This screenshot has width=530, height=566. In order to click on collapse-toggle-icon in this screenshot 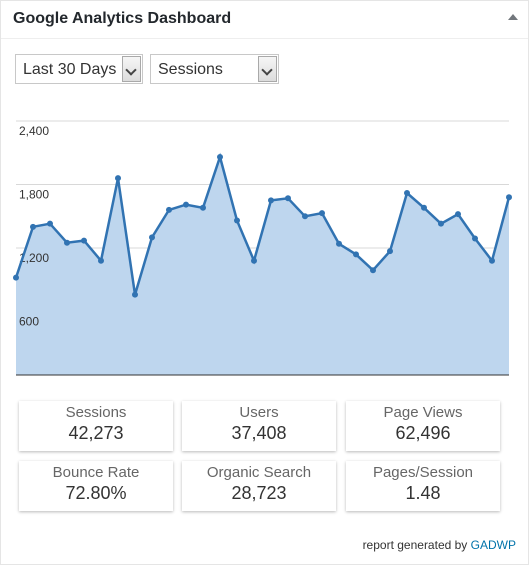, I will do `click(513, 17)`.